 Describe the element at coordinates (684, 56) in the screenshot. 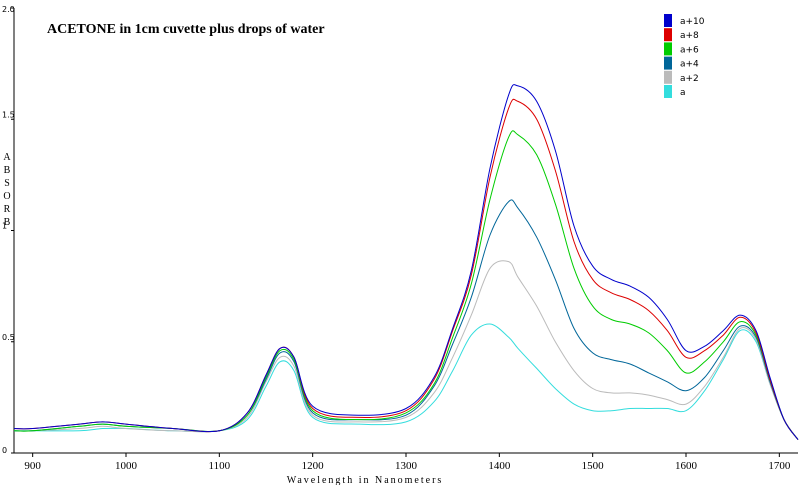

I see `legend: a+10 a+8 a+6 a+4 a+2 a` at that location.